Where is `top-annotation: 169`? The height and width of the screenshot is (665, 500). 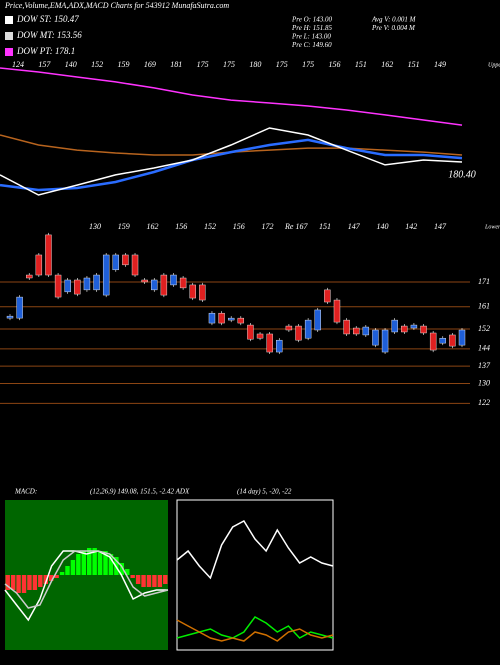 top-annotation: 169 is located at coordinates (150, 64).